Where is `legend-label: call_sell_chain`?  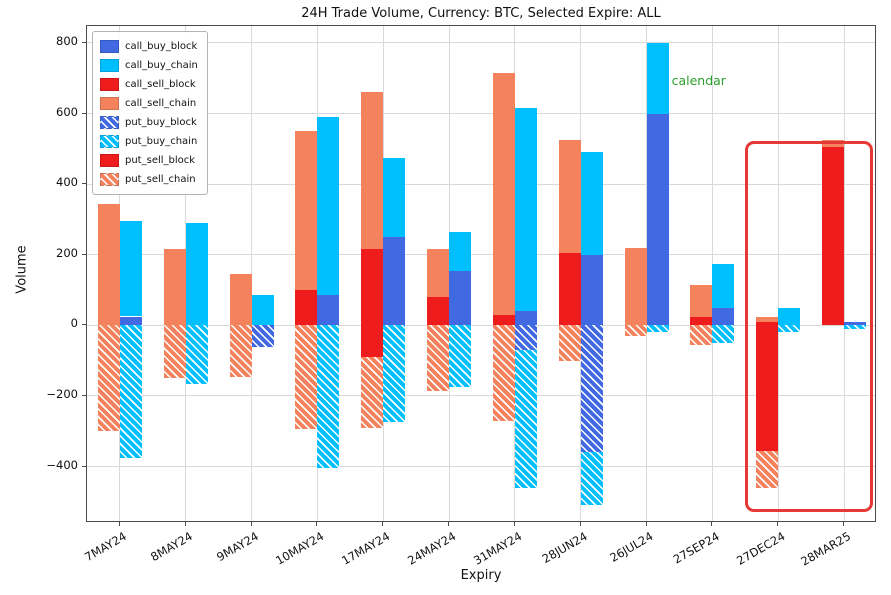 legend-label: call_sell_chain is located at coordinates (161, 103).